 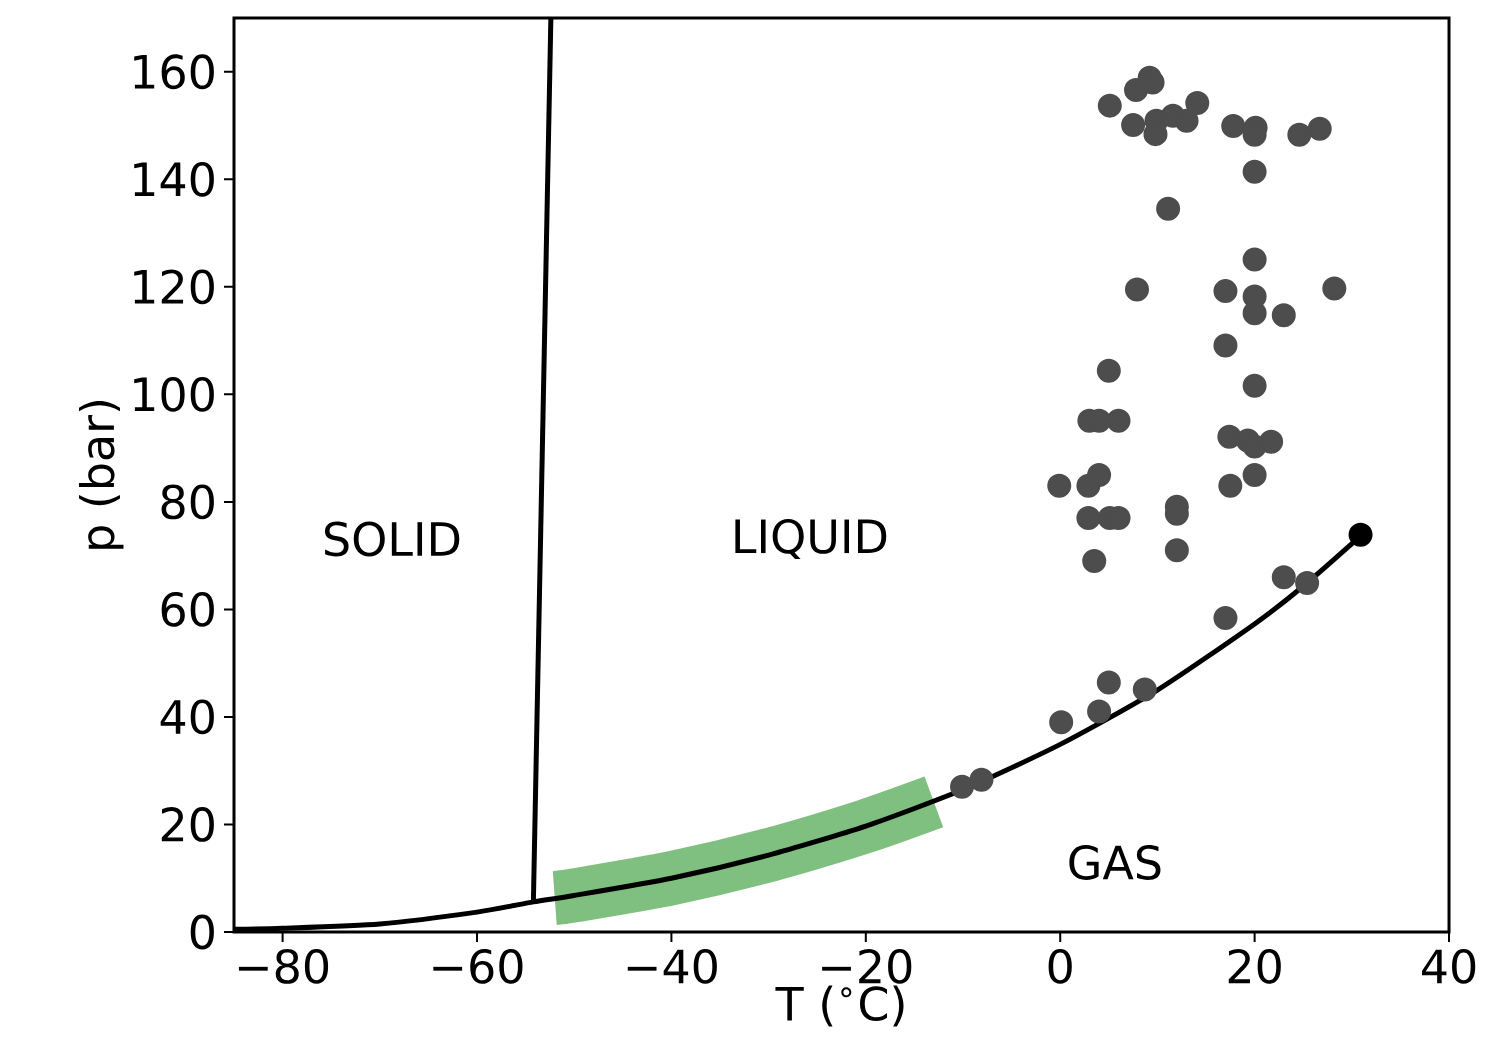 I want to click on y-tick-label: 60, so click(x=187, y=609).